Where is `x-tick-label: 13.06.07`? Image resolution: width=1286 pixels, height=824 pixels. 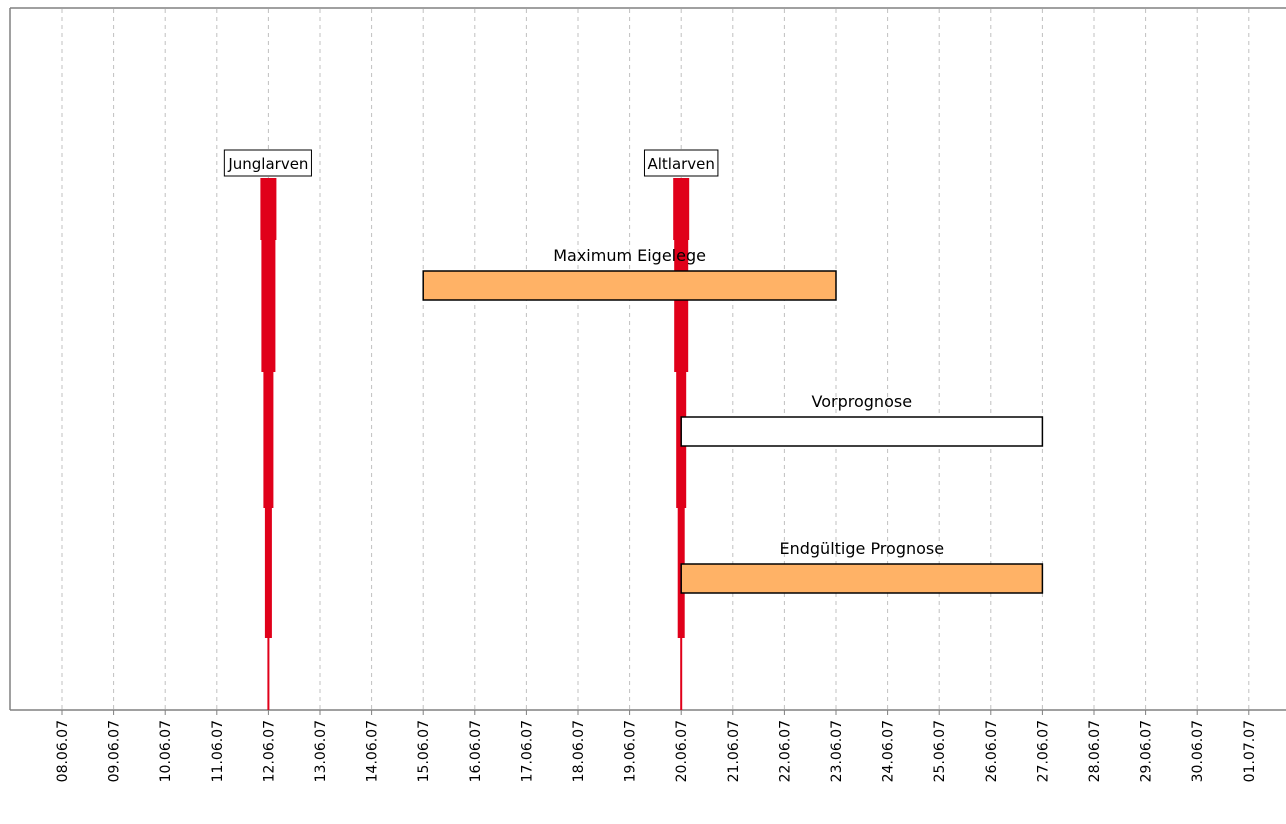 x-tick-label: 13.06.07 is located at coordinates (321, 751).